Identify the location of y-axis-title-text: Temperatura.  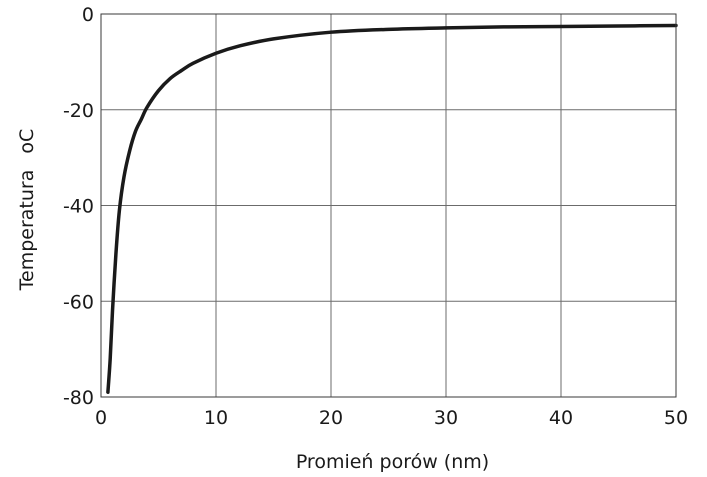
(27, 231).